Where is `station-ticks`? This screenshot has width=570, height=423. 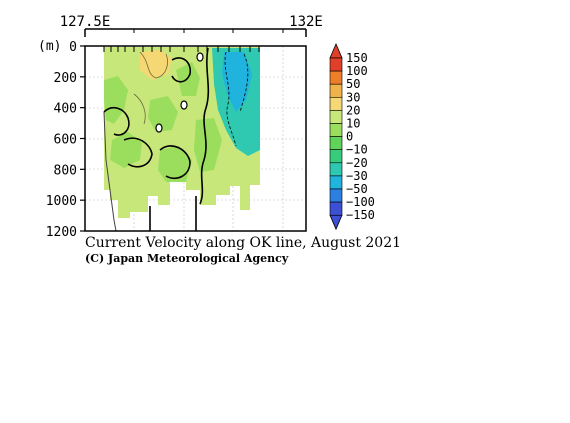
station-ticks is located at coordinates (181, 49).